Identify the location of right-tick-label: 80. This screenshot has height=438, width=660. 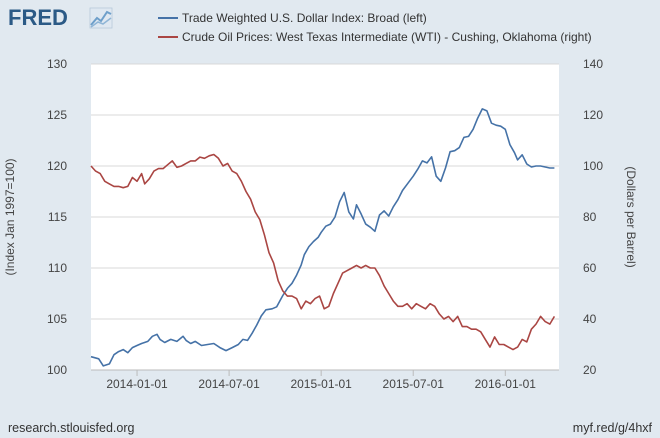
(590, 217).